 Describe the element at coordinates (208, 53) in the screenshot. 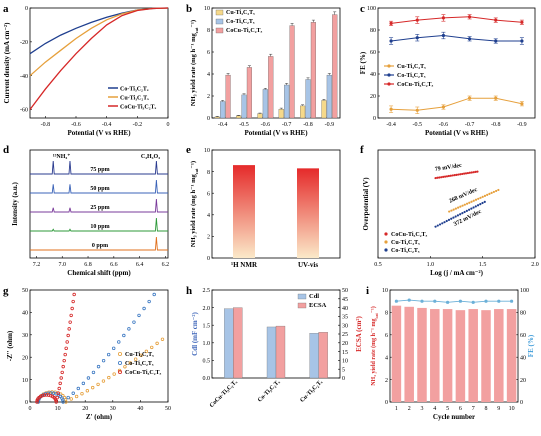

I see `b-y-tick-label: 6` at that location.